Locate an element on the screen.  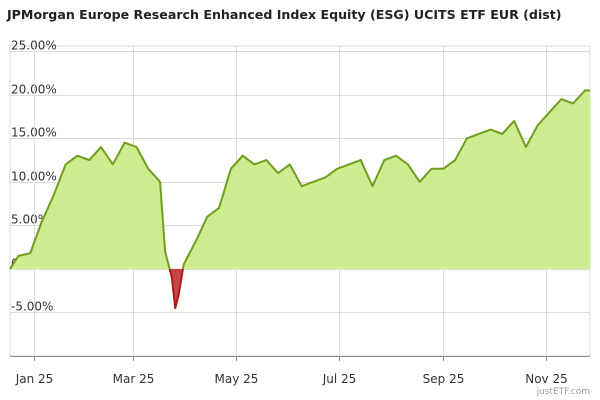
y-tick-label: 25.00% is located at coordinates (34, 46).